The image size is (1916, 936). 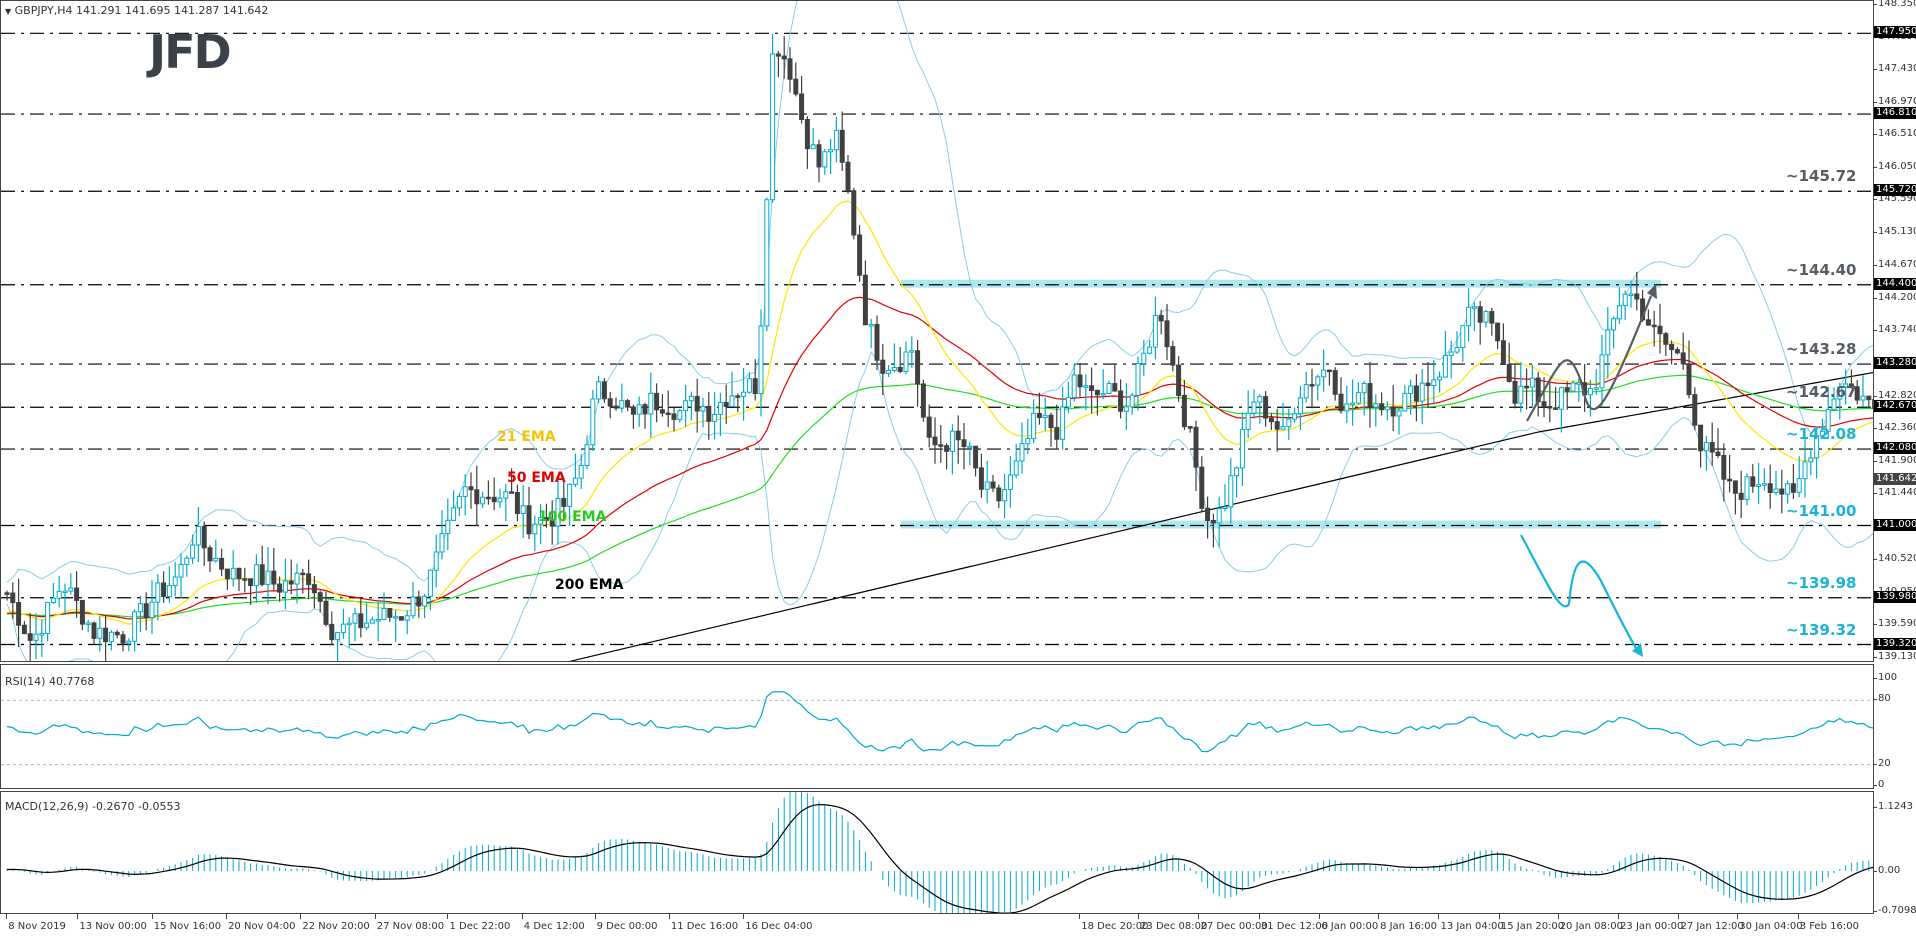 I want to click on ema21-label: 21 EMA, so click(x=526, y=437).